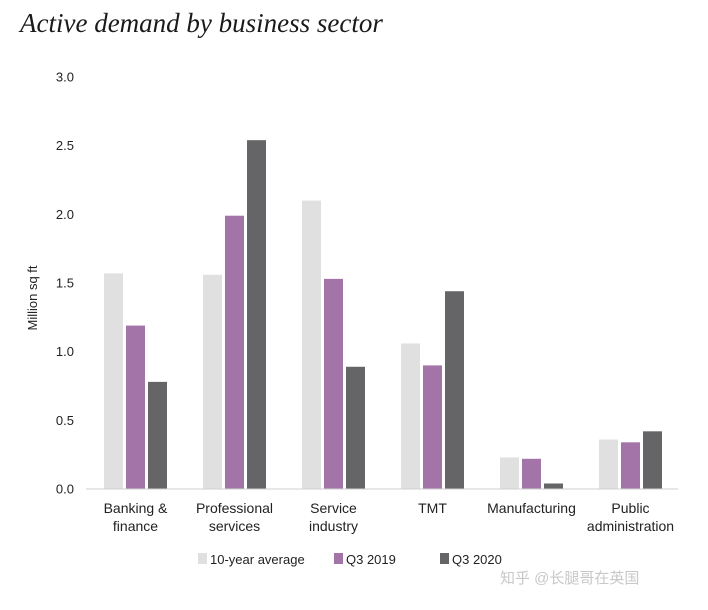 The width and height of the screenshot is (708, 610). What do you see at coordinates (569, 578) in the screenshot?
I see `watermark-text: 知乎 @长腿哥在英国` at bounding box center [569, 578].